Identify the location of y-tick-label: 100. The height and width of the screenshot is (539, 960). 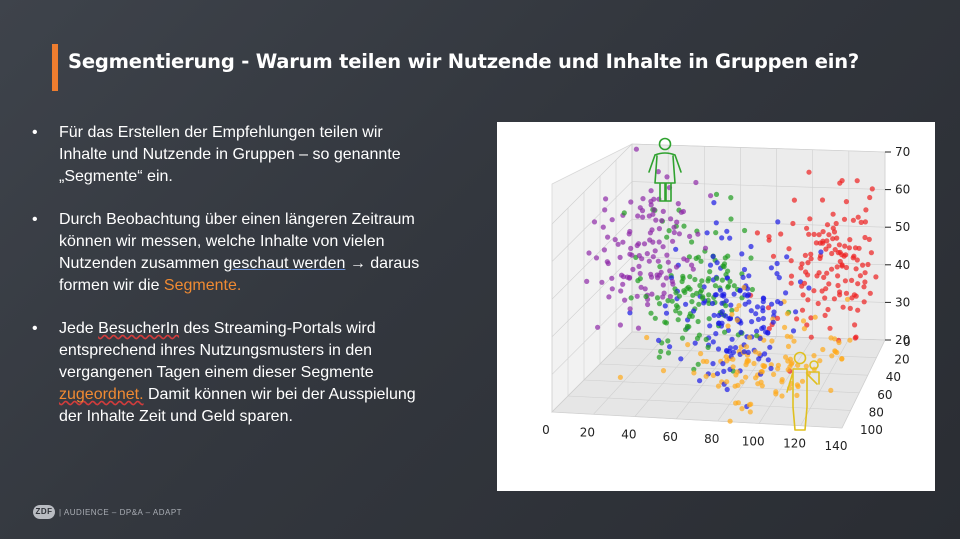
(871, 430).